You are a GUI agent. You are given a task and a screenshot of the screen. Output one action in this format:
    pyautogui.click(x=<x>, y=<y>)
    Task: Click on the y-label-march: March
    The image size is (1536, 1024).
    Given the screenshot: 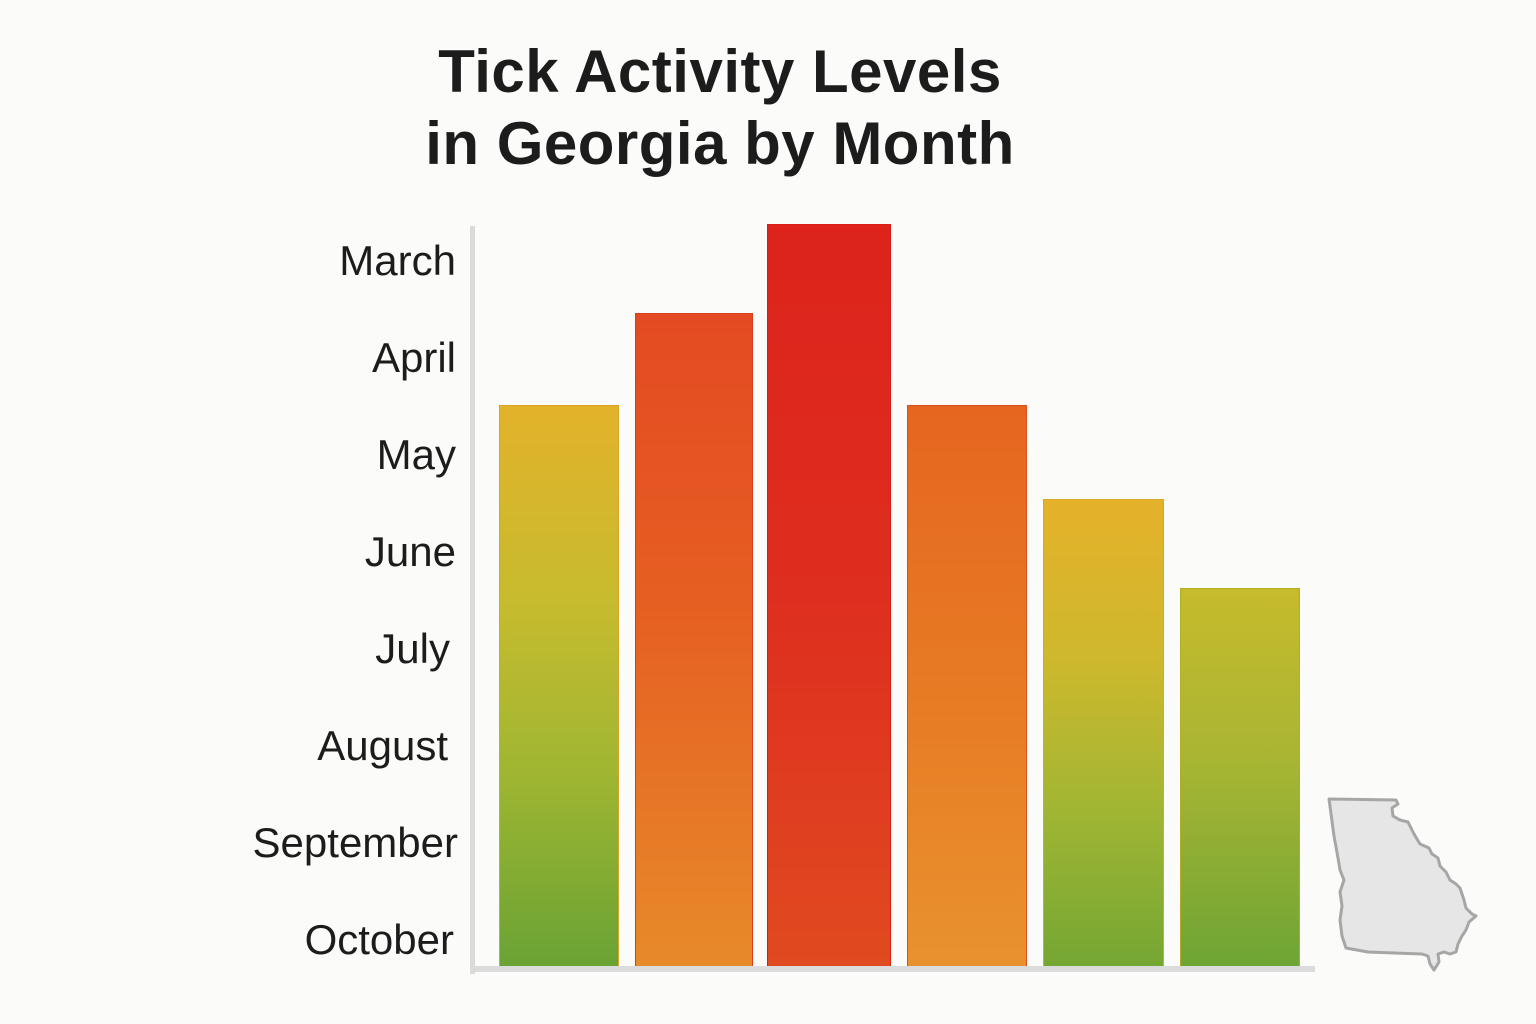 What is the action you would take?
    pyautogui.click(x=397, y=260)
    